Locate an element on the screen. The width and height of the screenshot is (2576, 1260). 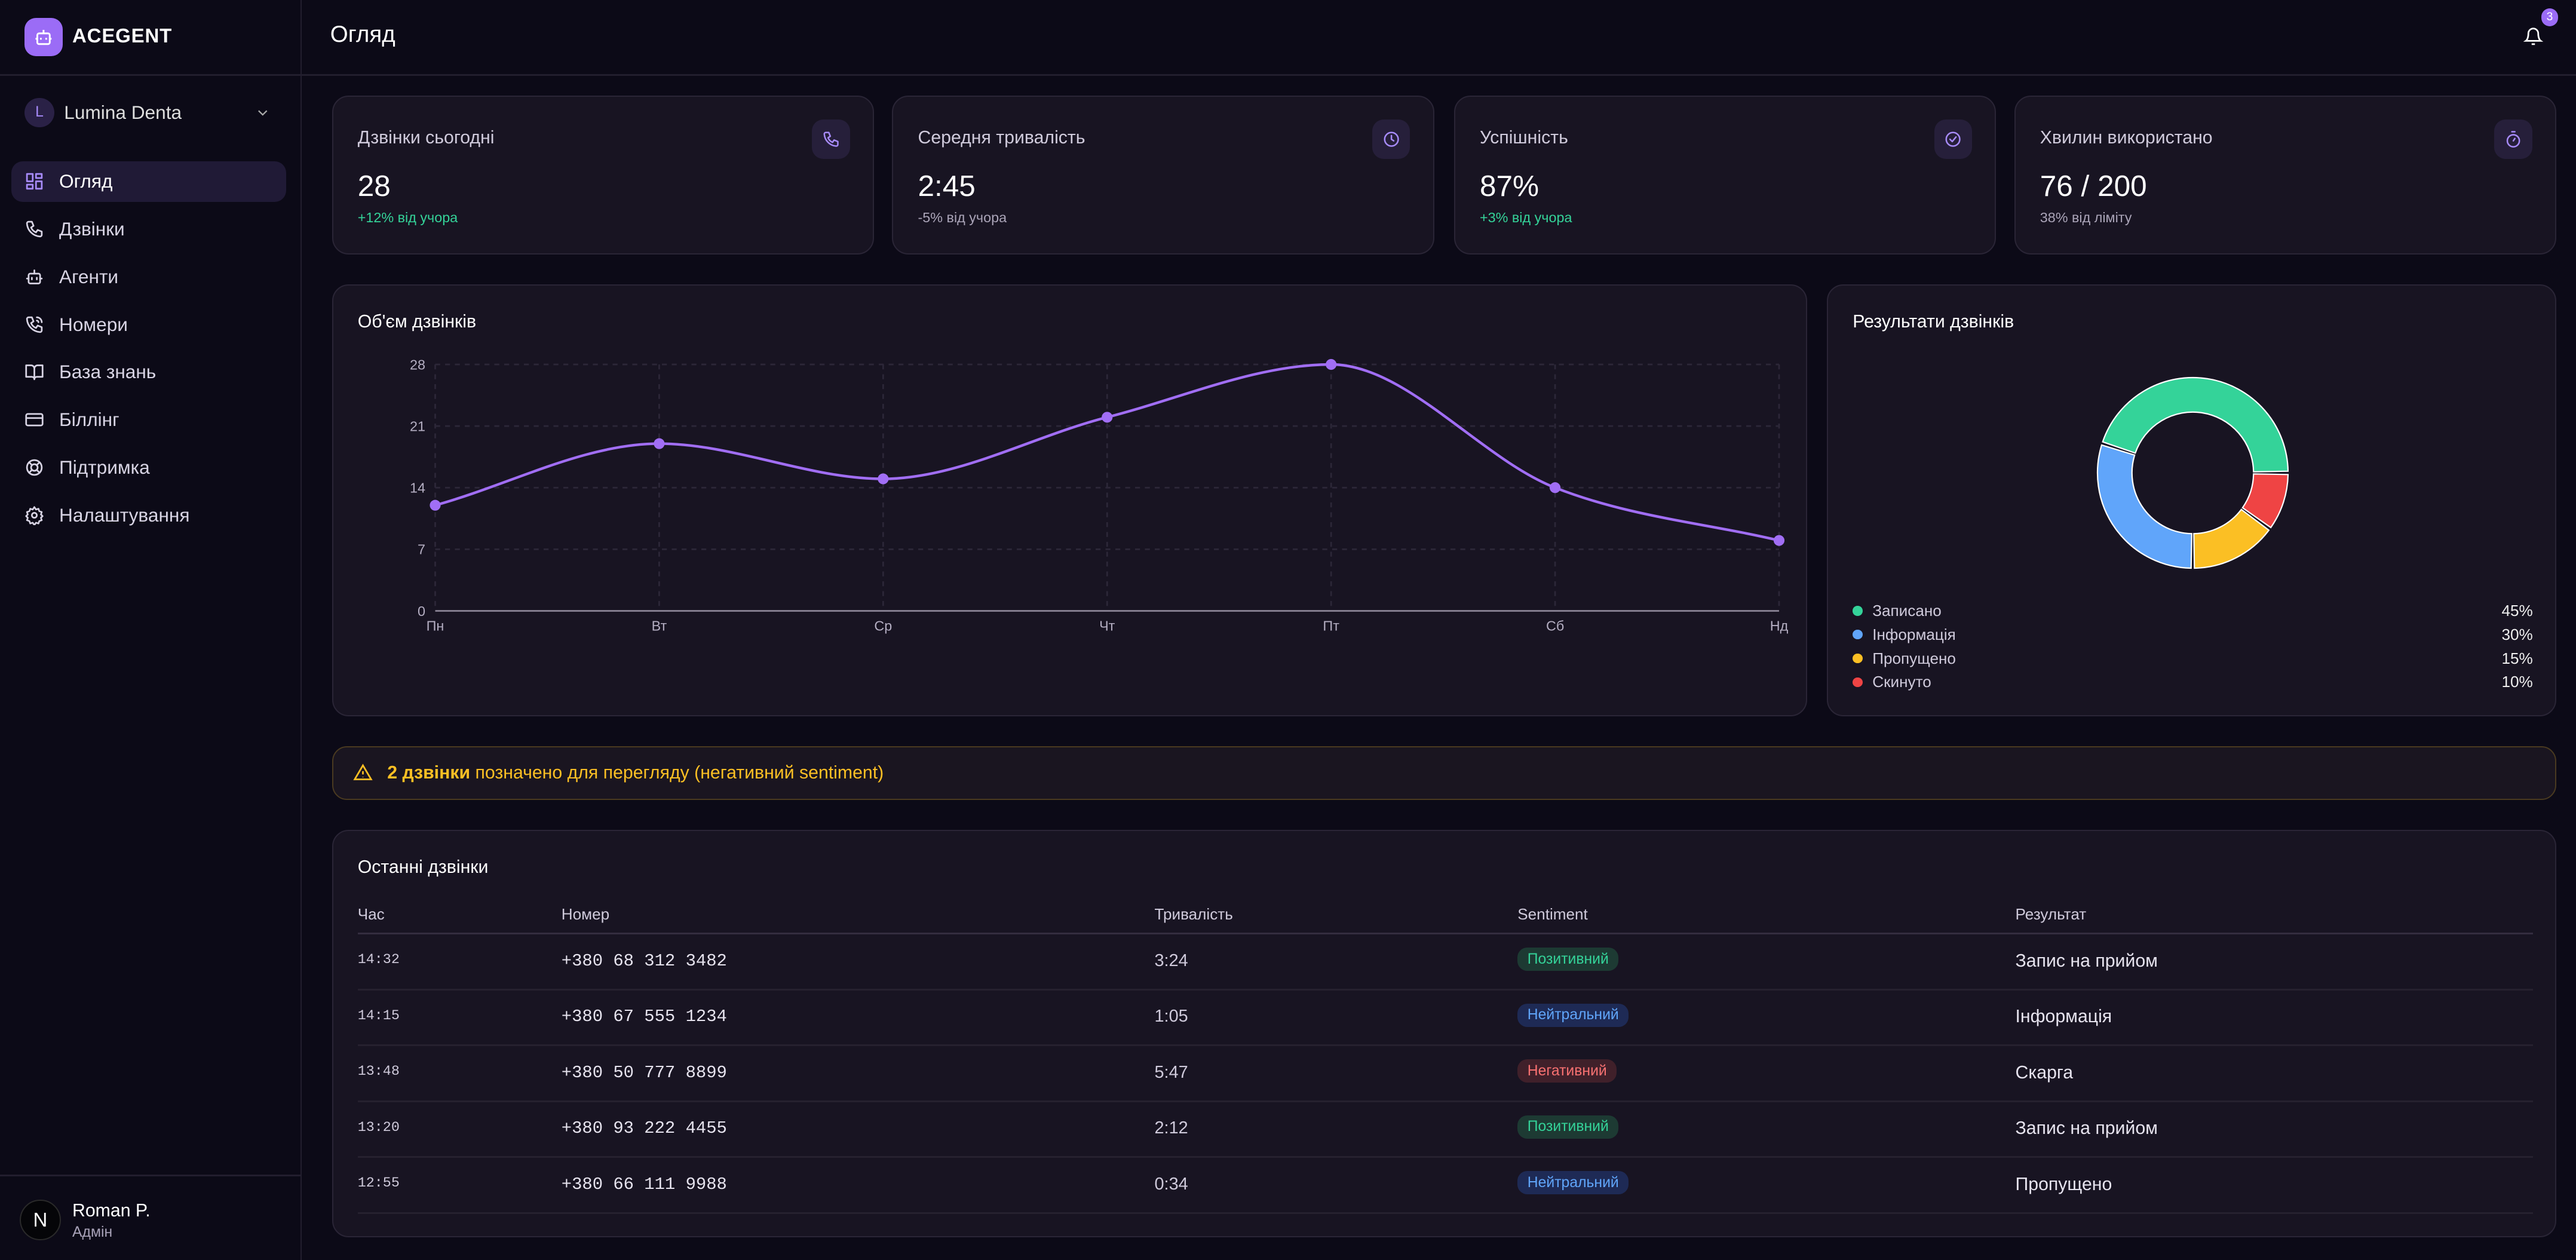
user-avatar: N is located at coordinates (40, 1220).